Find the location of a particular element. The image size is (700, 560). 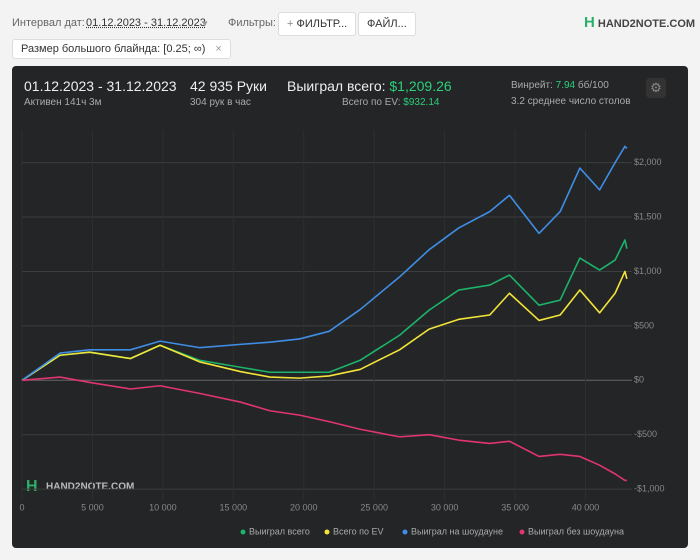

y-tick-label: -$500 is located at coordinates (645, 434).